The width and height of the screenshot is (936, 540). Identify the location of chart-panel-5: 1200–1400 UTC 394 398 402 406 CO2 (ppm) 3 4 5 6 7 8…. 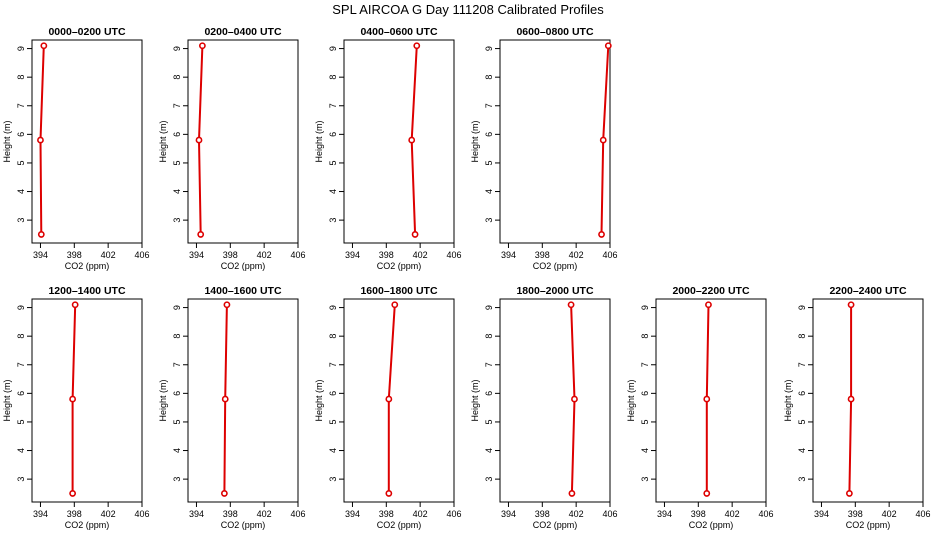
(76, 407).